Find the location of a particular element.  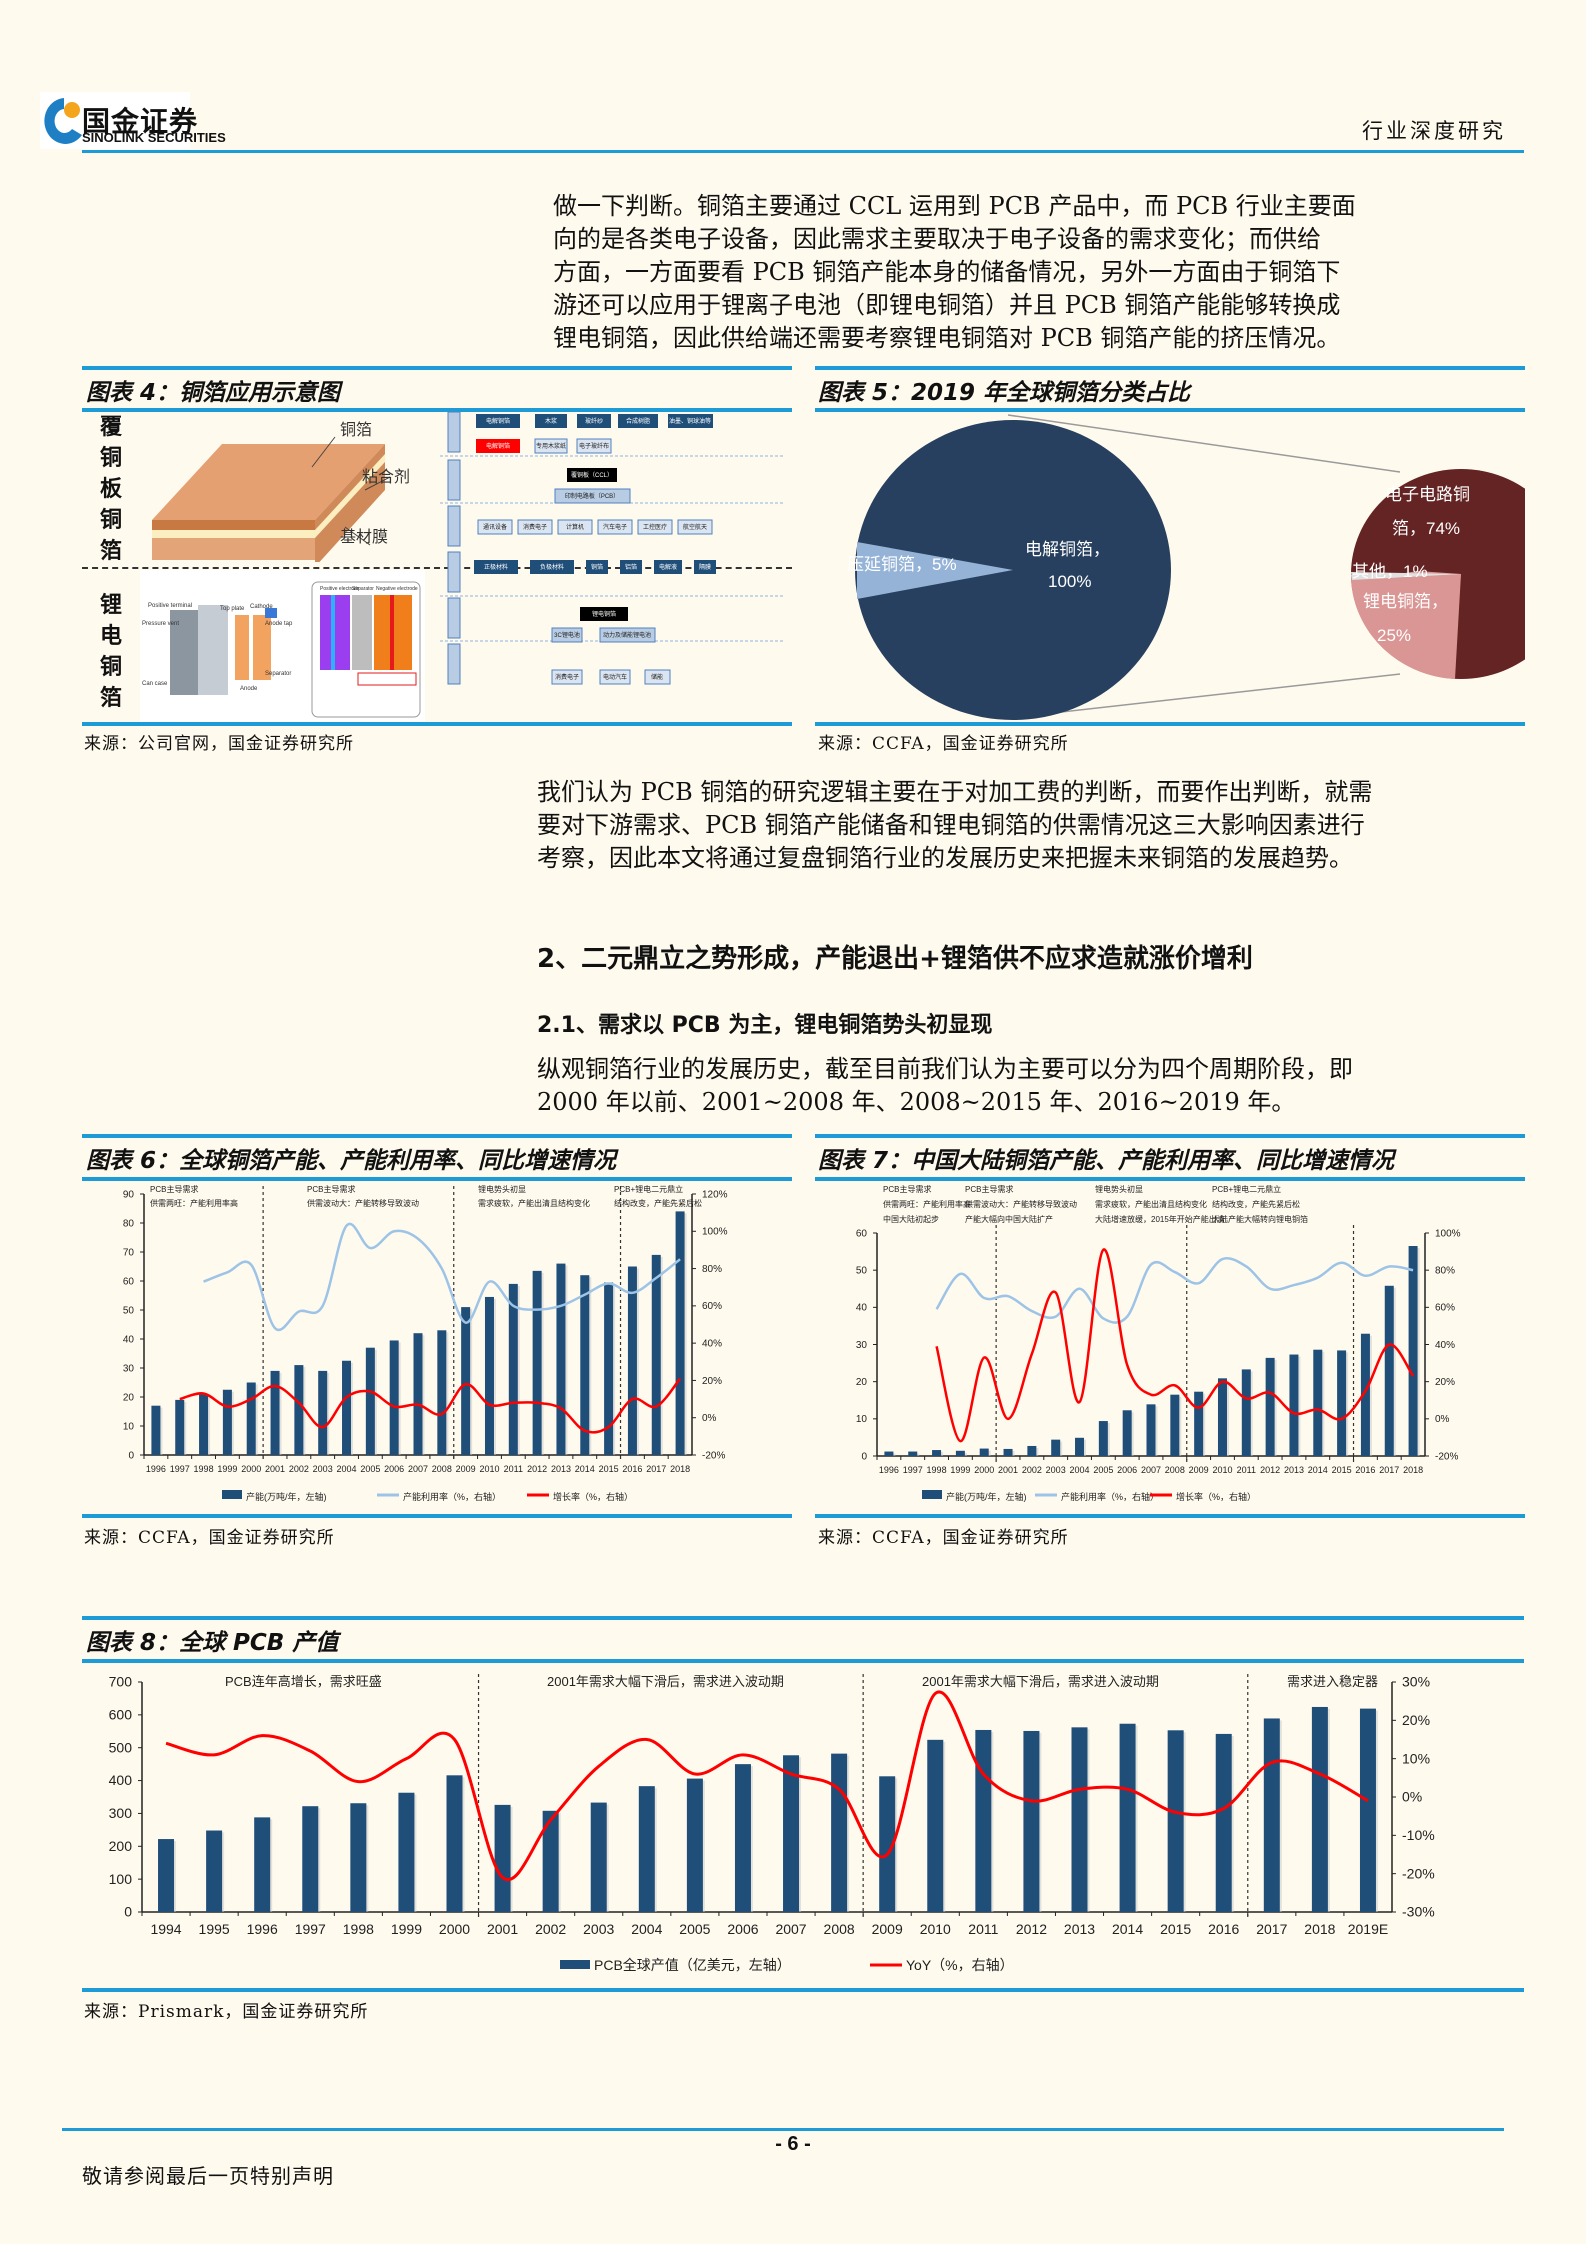

label-separator-2: Separator is located at coordinates (363, 589).